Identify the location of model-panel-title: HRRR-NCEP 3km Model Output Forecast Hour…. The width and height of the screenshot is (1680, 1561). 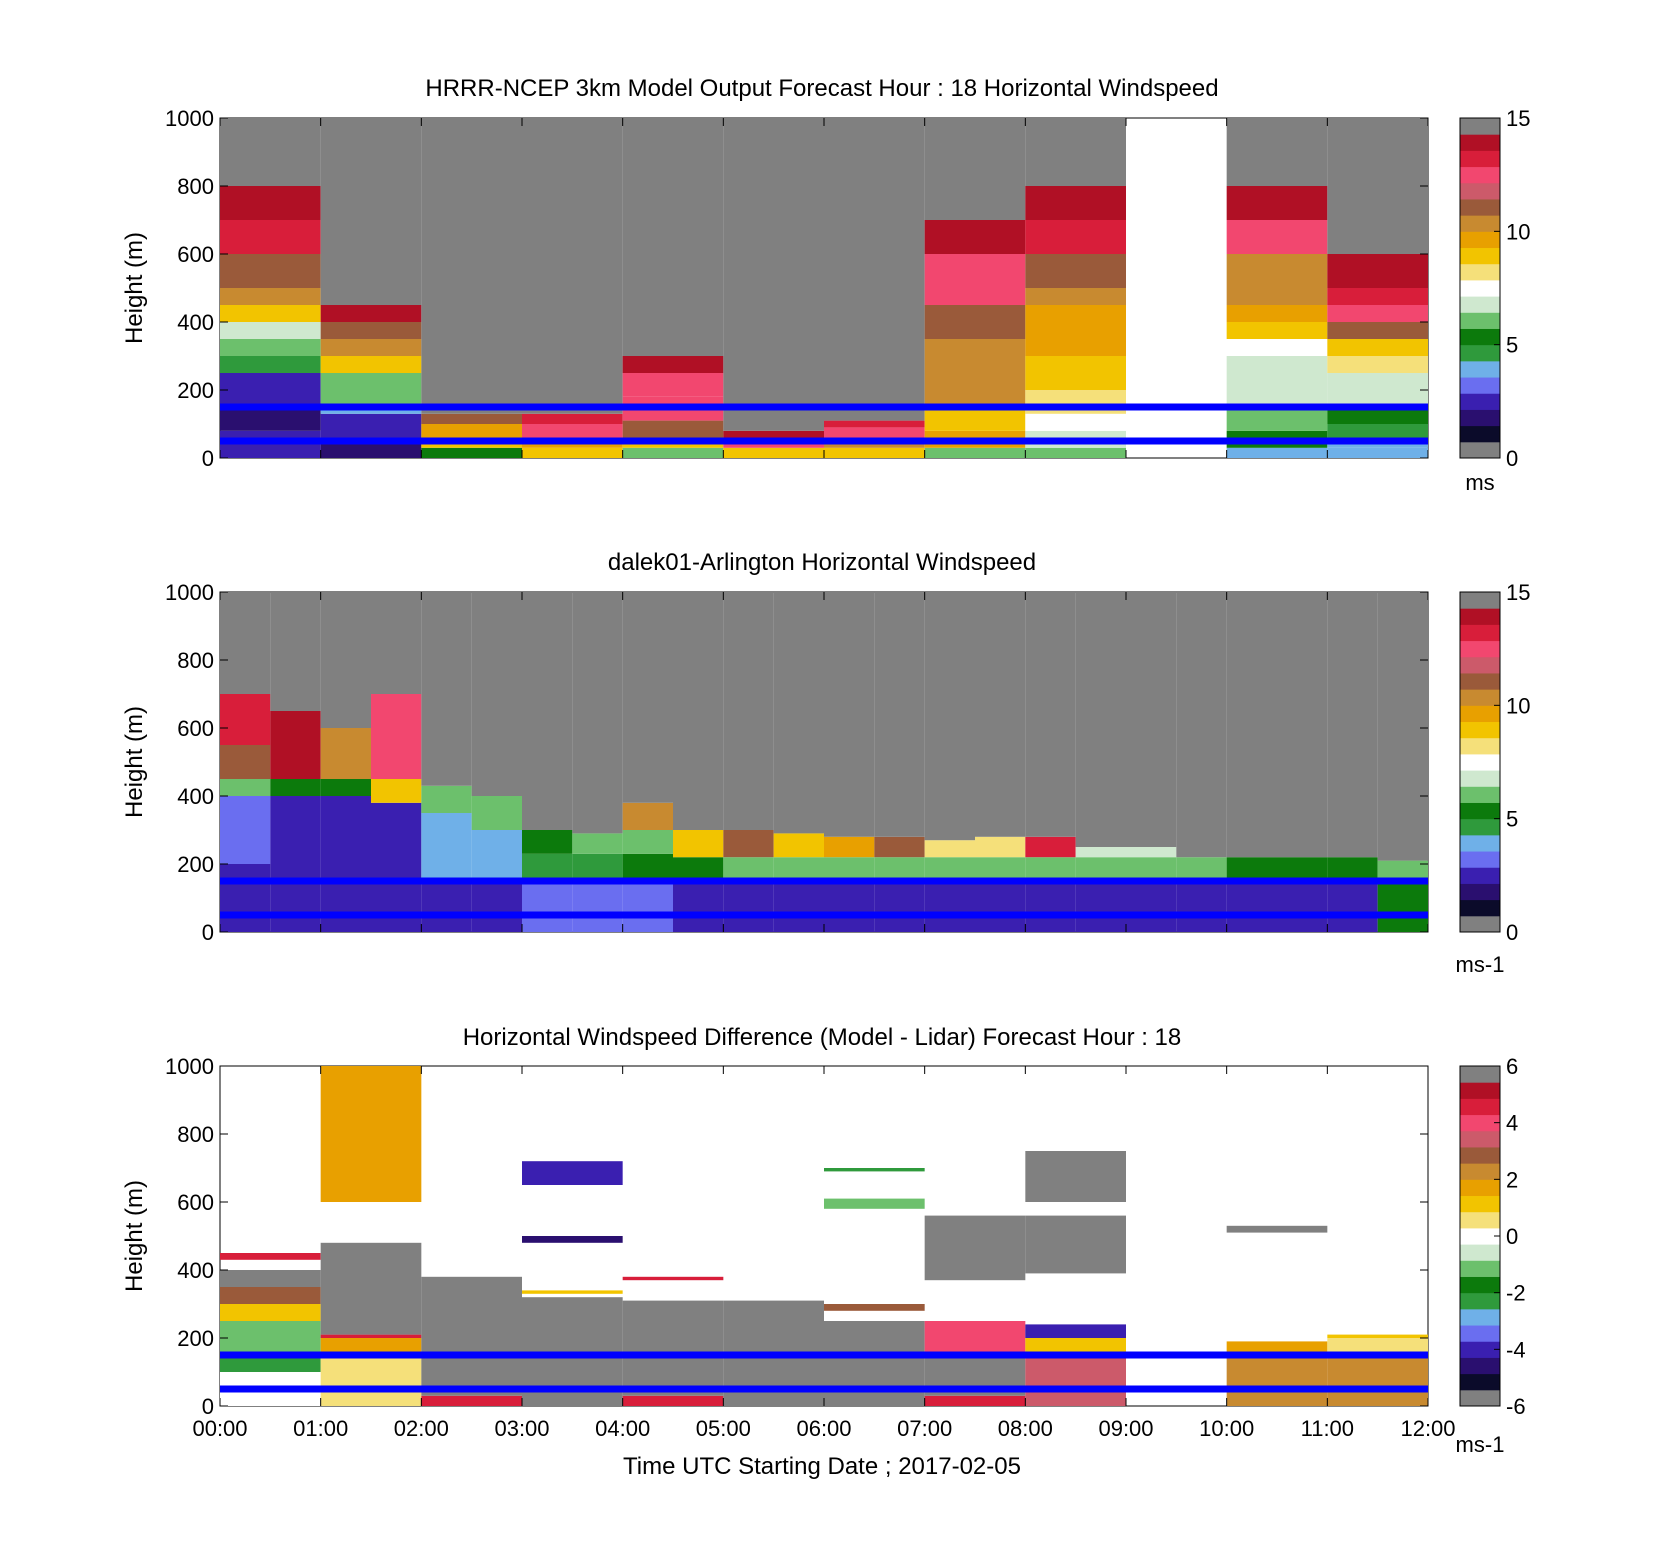
(821, 88).